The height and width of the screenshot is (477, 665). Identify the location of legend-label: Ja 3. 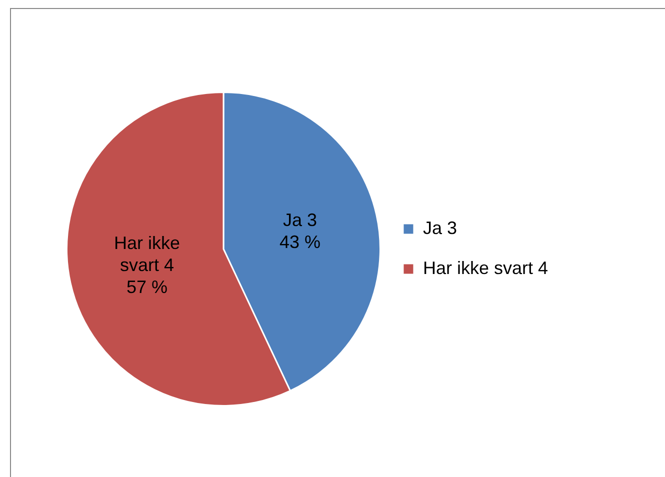
(439, 228).